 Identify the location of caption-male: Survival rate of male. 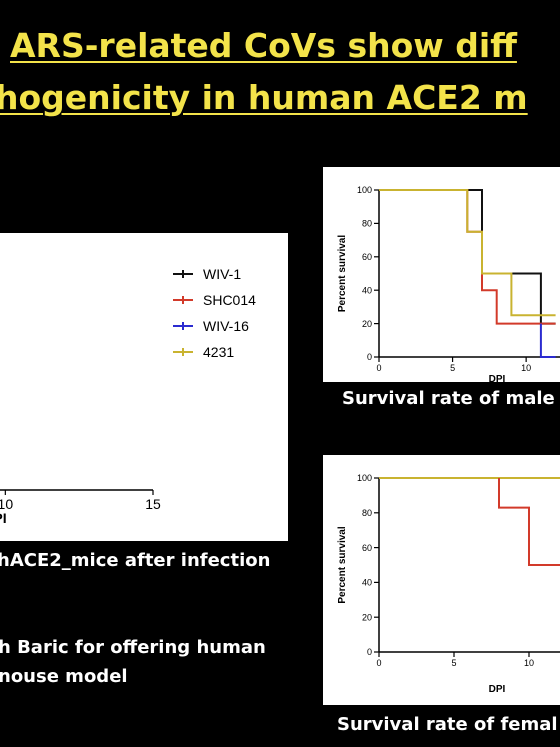
(448, 398).